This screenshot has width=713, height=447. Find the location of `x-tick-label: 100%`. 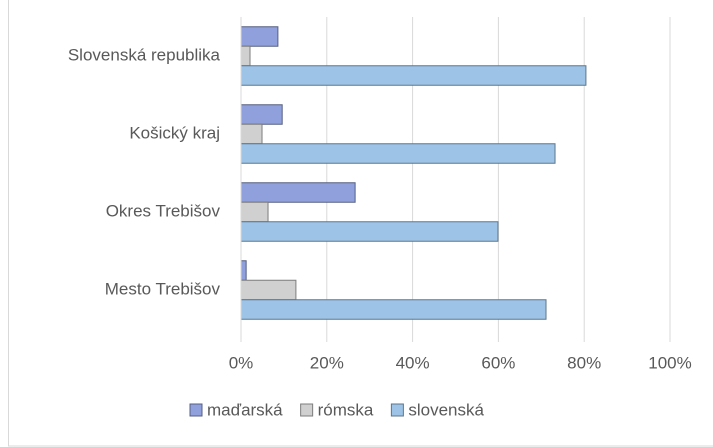

x-tick-label: 100% is located at coordinates (669, 362).